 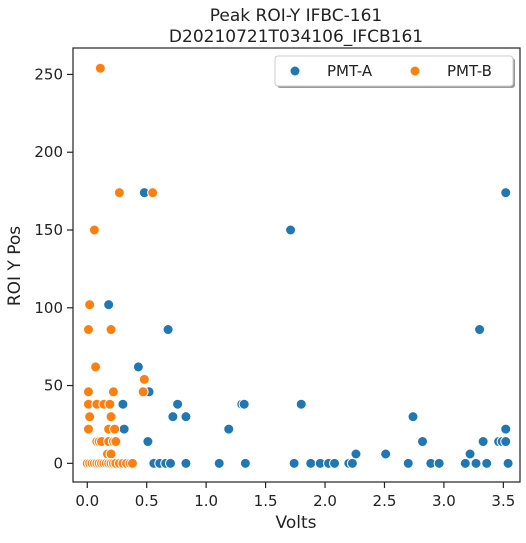 What do you see at coordinates (295, 496) in the screenshot?
I see `x-axis-ticks: 0.0 0.5 1.0 1.5 2.0 2.5 3.0 3.5` at bounding box center [295, 496].